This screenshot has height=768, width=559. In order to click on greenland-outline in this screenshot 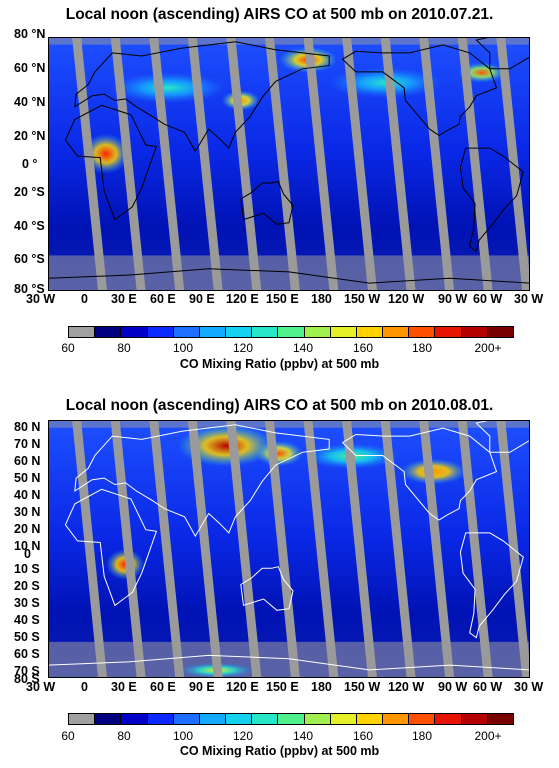, I will do `click(502, 53)`.